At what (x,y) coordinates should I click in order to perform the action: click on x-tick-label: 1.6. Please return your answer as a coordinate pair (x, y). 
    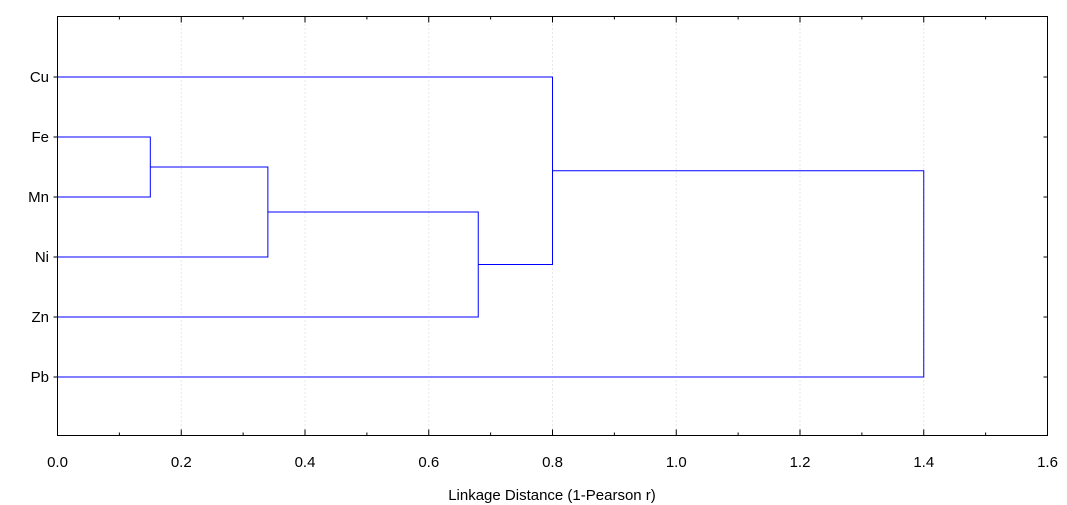
    Looking at the image, I should click on (1047, 462).